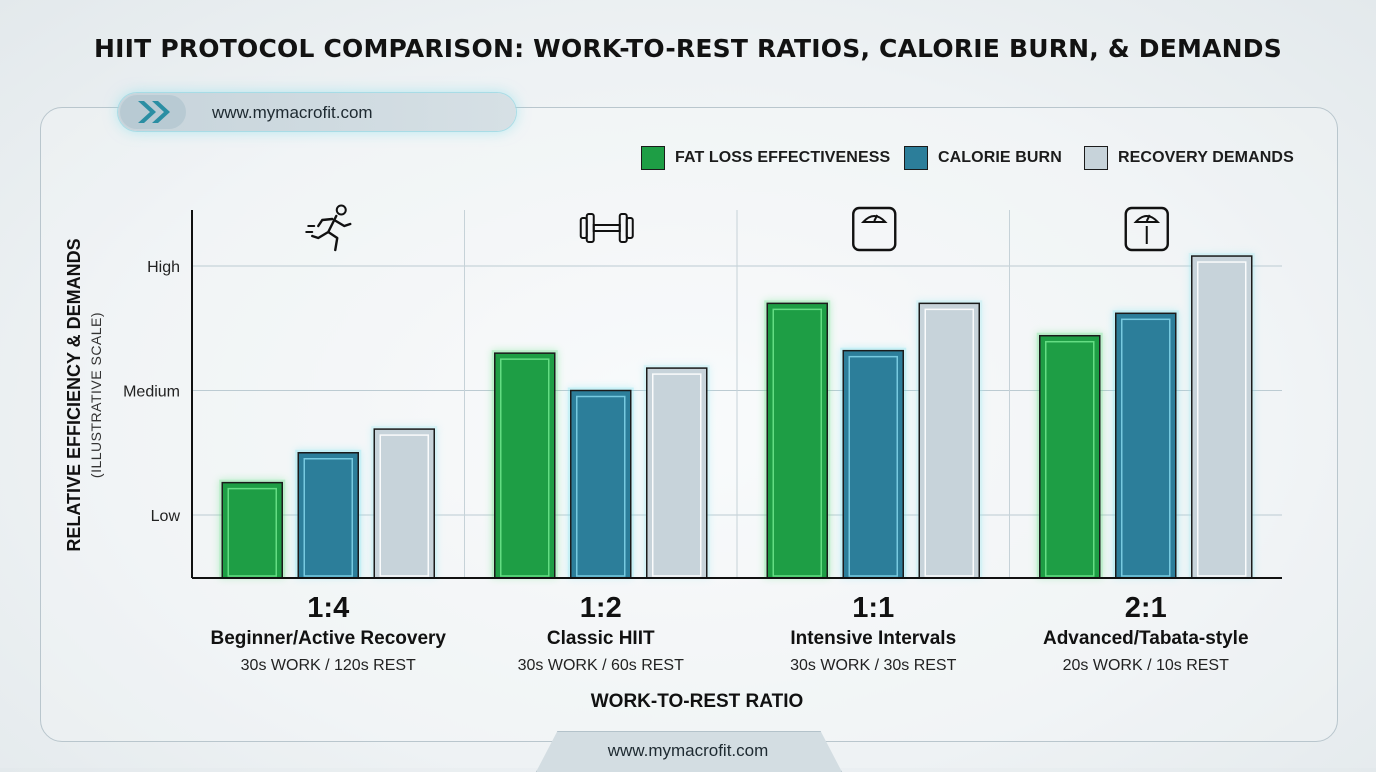 This screenshot has height=772, width=1376. I want to click on legend-label-calorie-burn: CALORIE BURN, so click(1000, 157).